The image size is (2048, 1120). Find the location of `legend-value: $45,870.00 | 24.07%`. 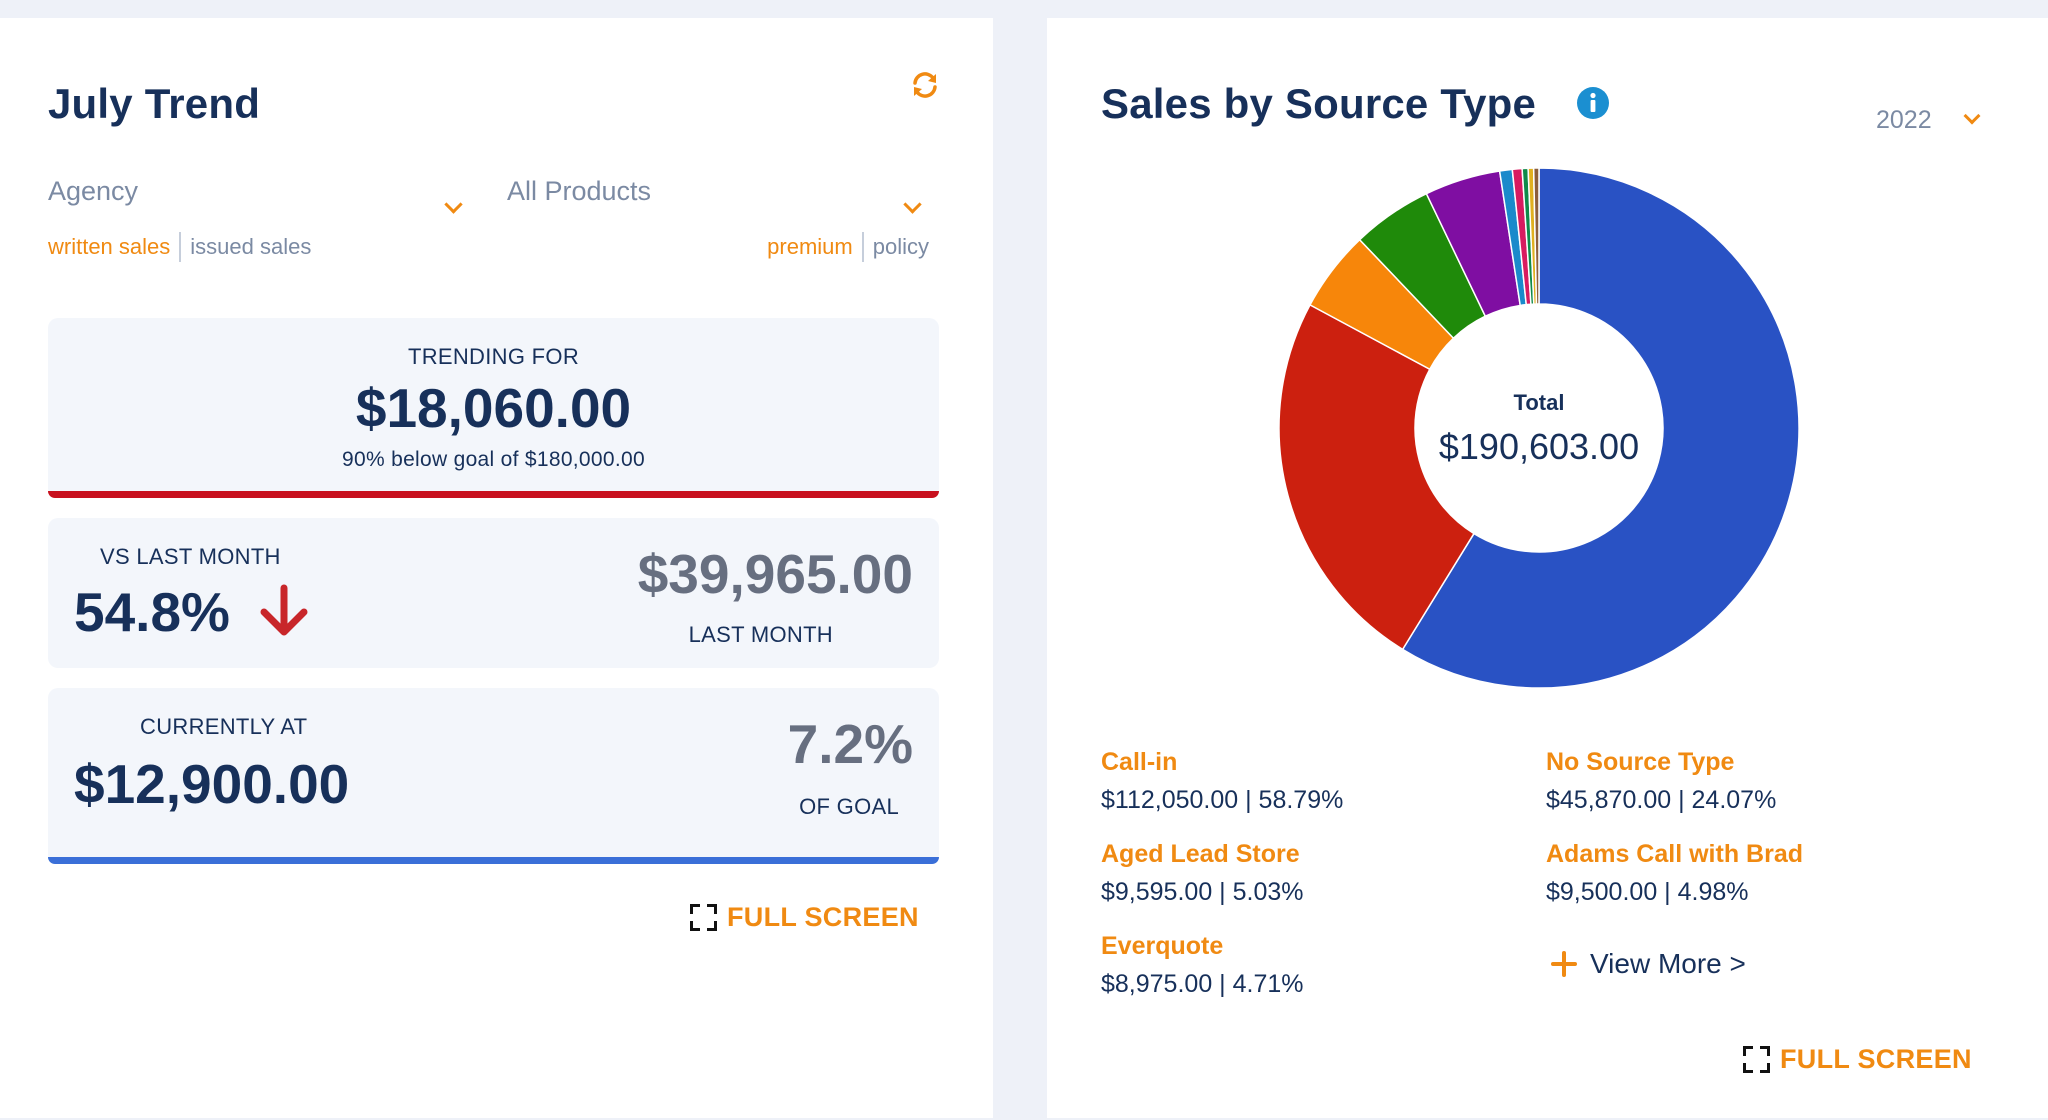

legend-value: $45,870.00 | 24.07% is located at coordinates (1661, 800).